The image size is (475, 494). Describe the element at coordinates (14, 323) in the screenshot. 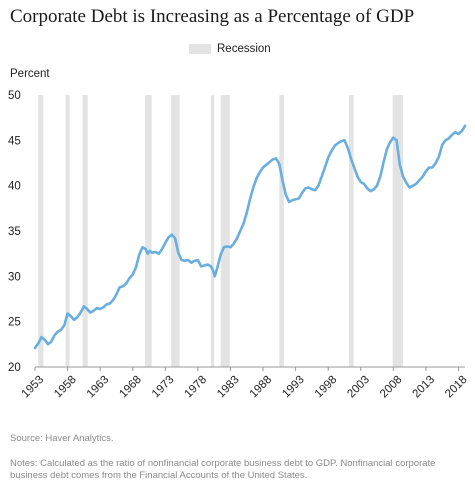

I see `y-tick-label: 25` at that location.